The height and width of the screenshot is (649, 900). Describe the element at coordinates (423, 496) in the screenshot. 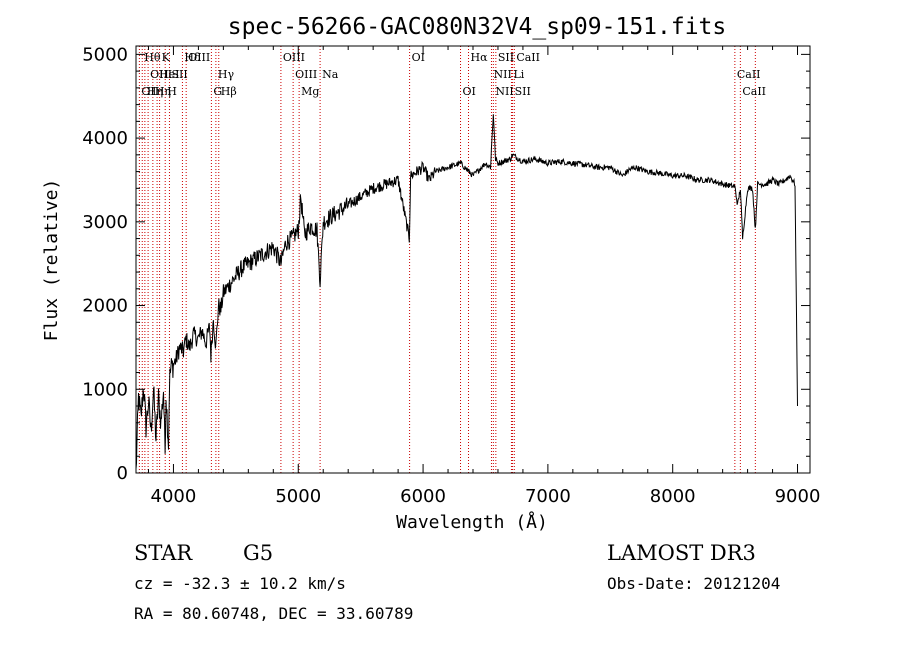

I see `x-tick-label: 6000` at that location.